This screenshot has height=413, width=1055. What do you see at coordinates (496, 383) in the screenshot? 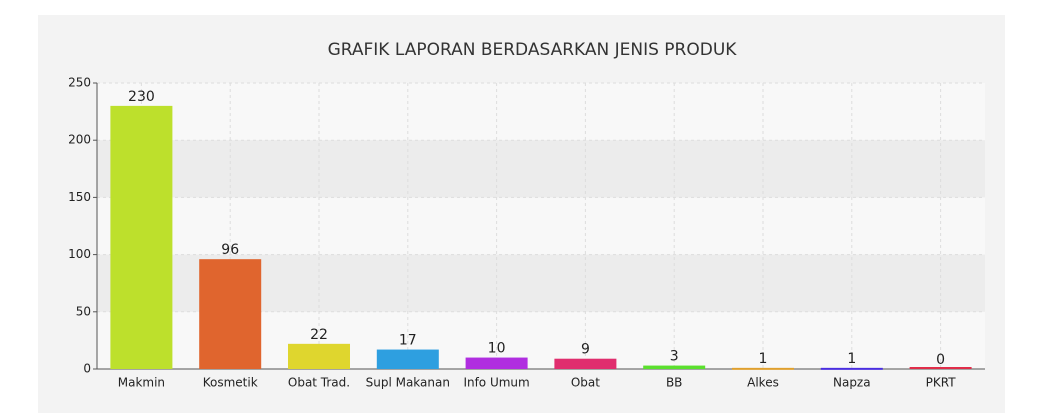
I see `x-tick-label: Info Umum` at bounding box center [496, 383].